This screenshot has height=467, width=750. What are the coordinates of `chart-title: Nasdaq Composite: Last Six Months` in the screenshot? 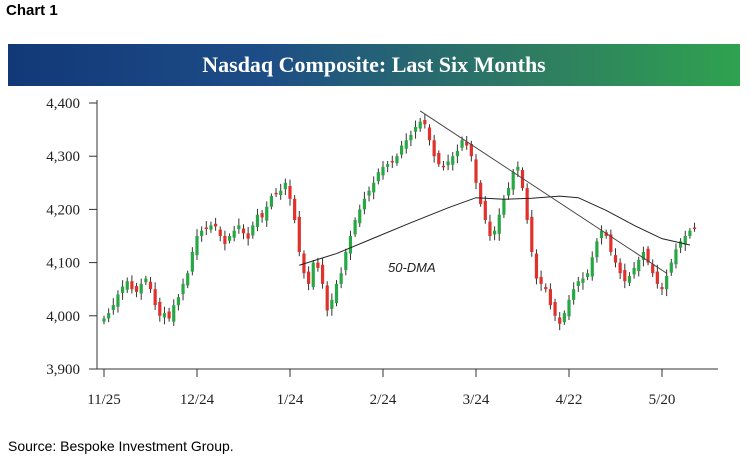 It's located at (374, 64).